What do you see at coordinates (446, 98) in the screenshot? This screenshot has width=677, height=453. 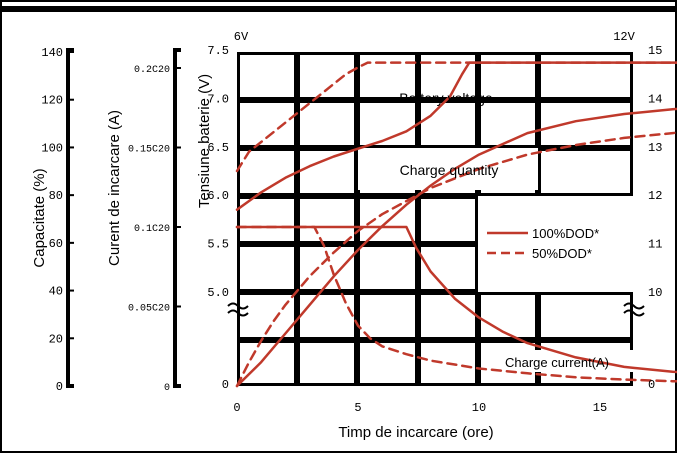 I see `battery-voltage-label: Battery voltage` at bounding box center [446, 98].